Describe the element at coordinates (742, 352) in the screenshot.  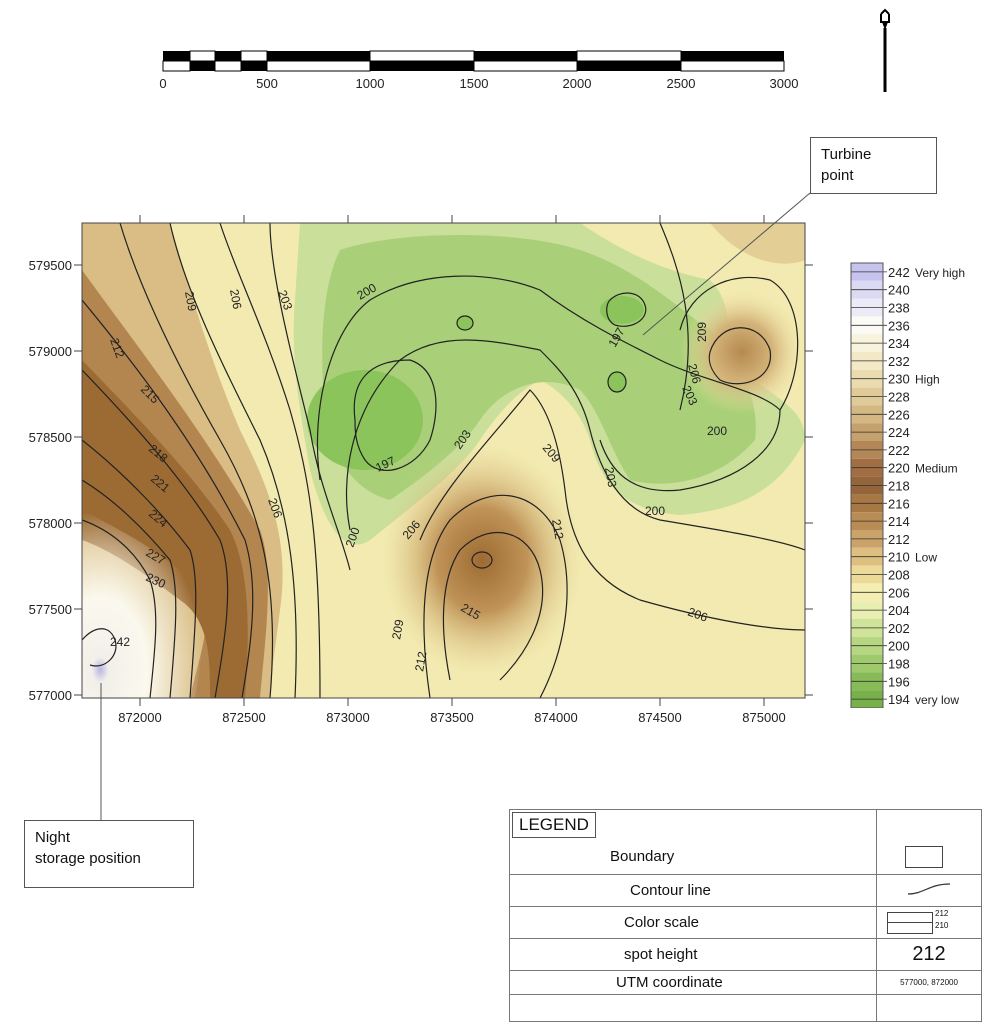
I see `right-hill` at that location.